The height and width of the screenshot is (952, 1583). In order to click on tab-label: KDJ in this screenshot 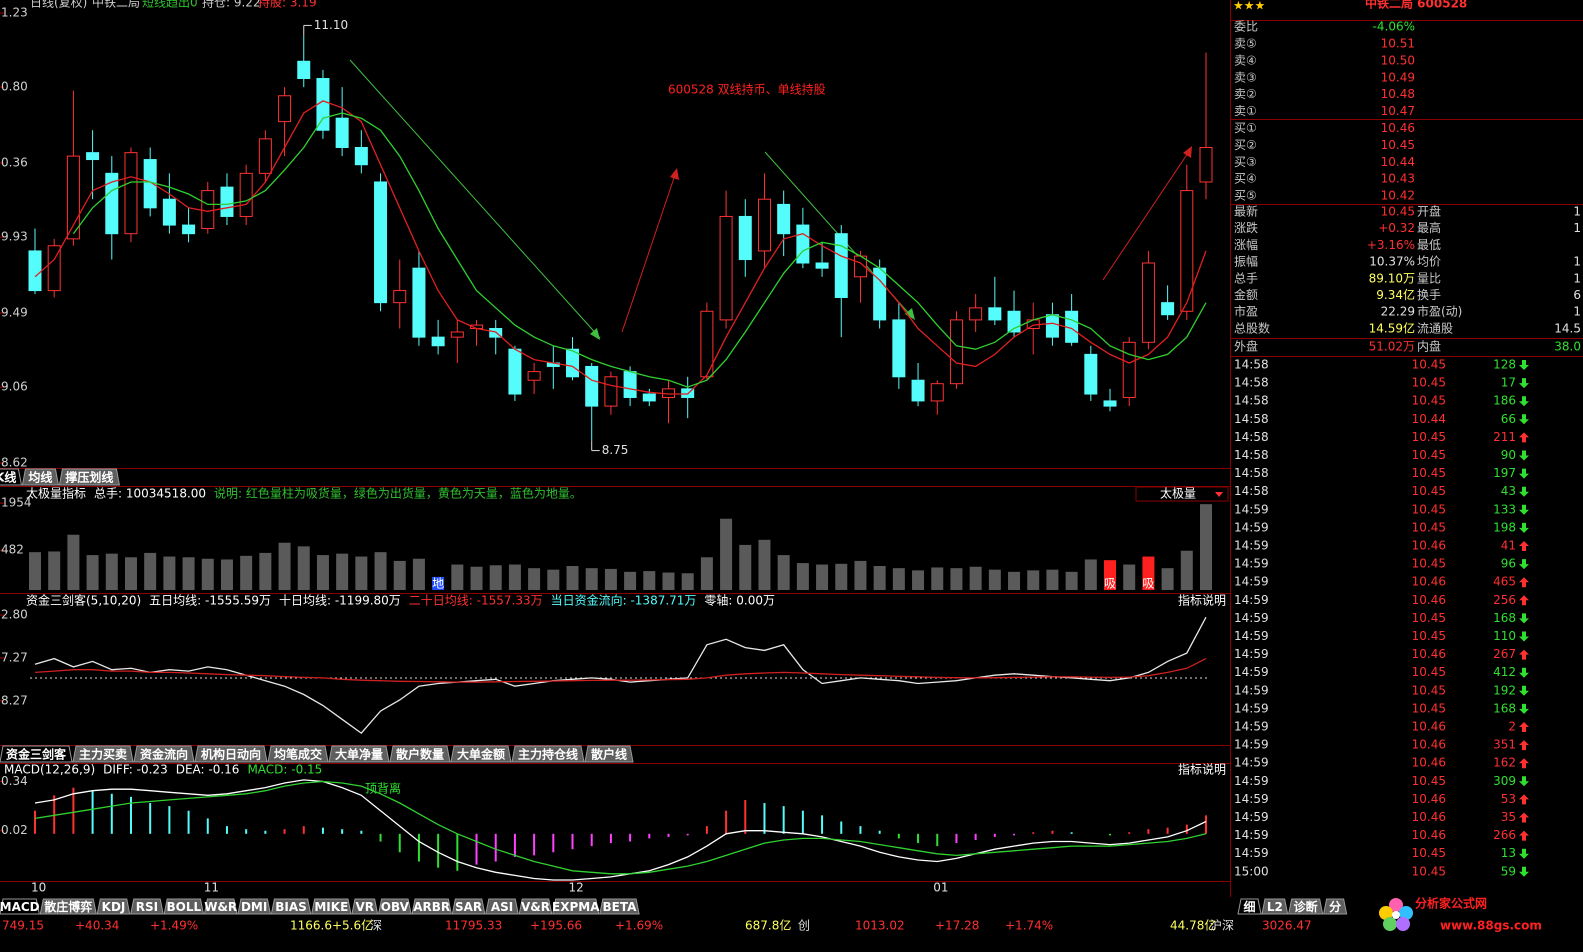, I will do `click(114, 907)`.